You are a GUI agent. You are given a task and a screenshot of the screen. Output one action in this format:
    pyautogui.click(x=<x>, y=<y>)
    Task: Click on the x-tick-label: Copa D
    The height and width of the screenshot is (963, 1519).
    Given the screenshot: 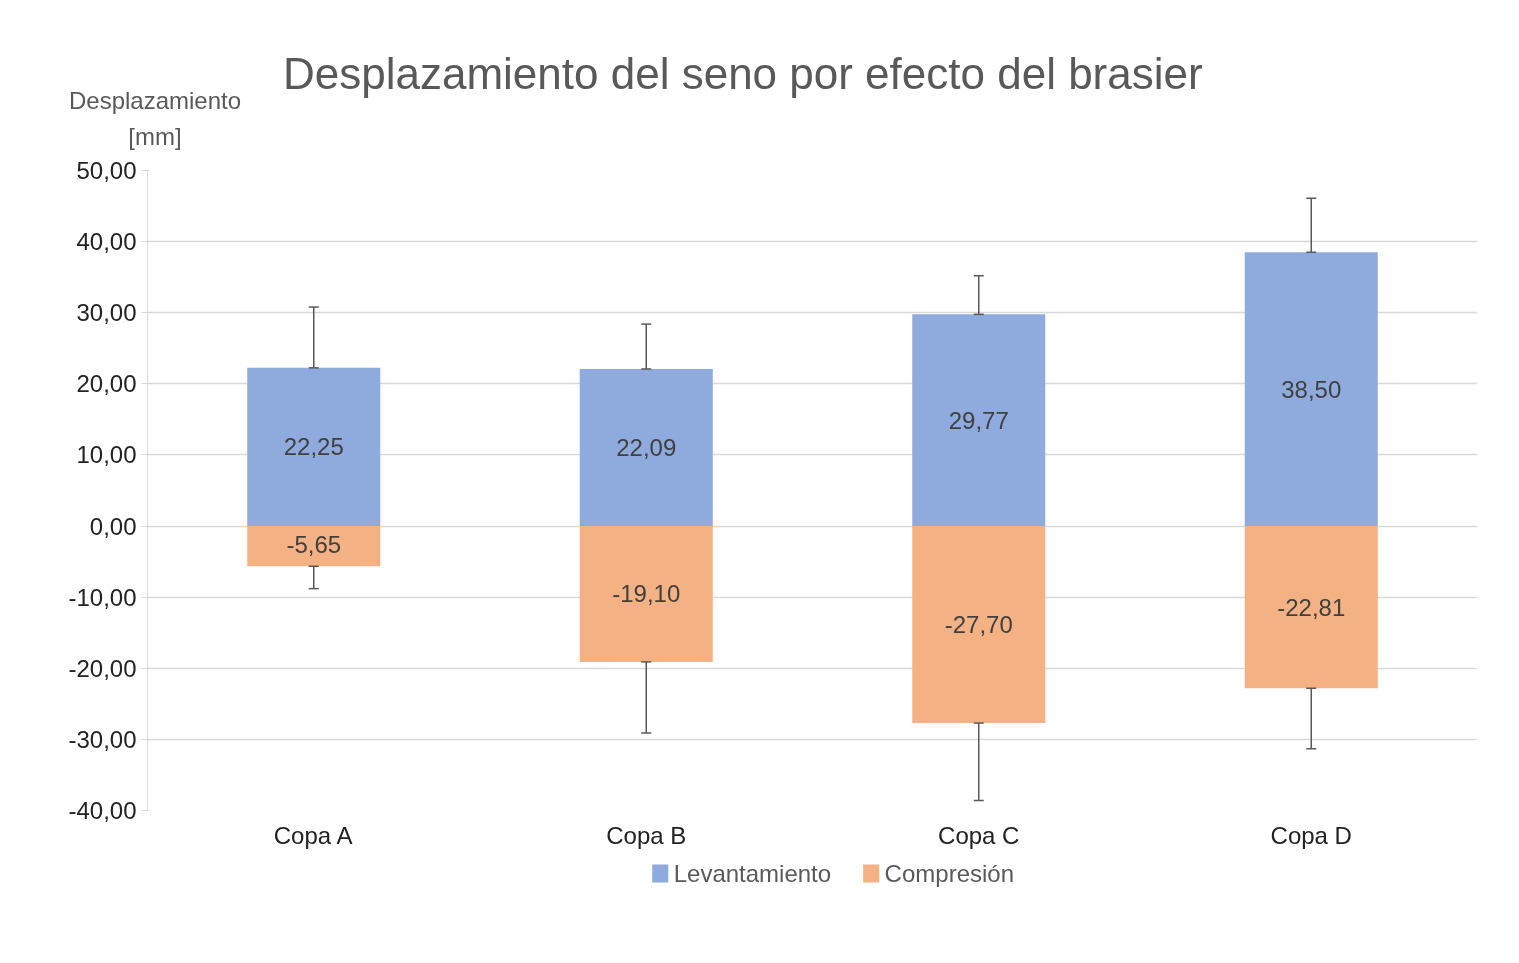 What is the action you would take?
    pyautogui.click(x=1311, y=835)
    